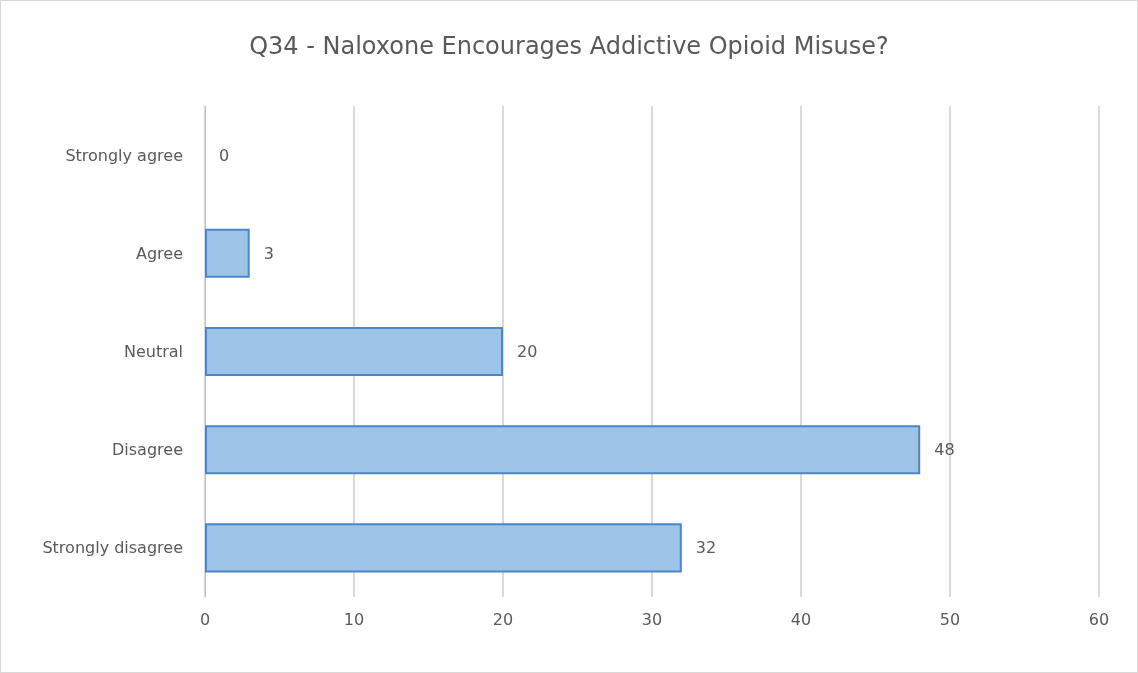 Image resolution: width=1138 pixels, height=673 pixels. Describe the element at coordinates (224, 155) in the screenshot. I see `data-label: 0` at that location.